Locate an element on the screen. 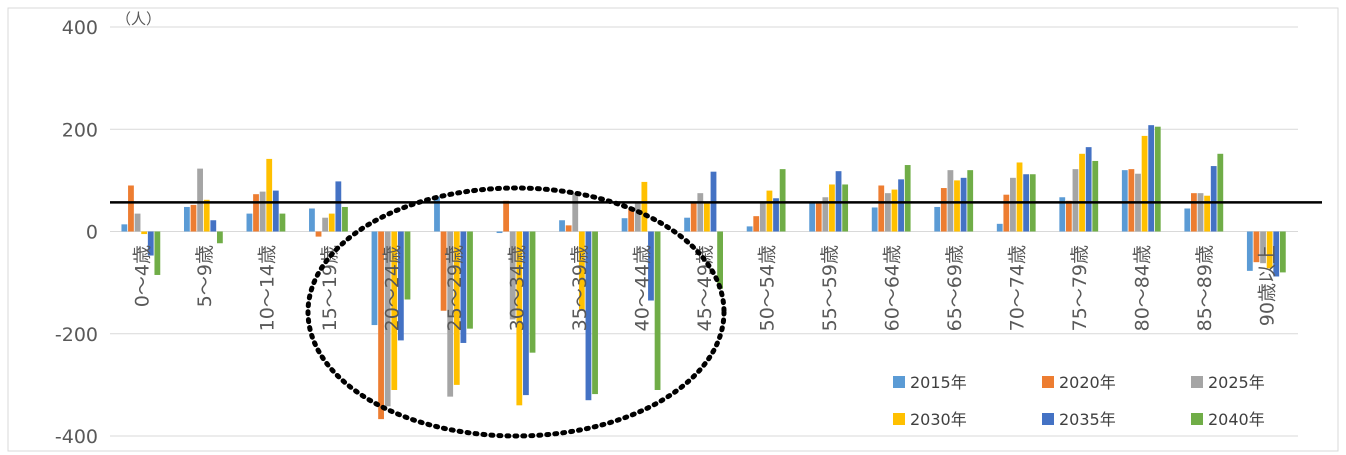 The height and width of the screenshot is (455, 1346). legend: 2015年 2020年 2025年 2030年 2035年 2040年 is located at coordinates (1079, 401).